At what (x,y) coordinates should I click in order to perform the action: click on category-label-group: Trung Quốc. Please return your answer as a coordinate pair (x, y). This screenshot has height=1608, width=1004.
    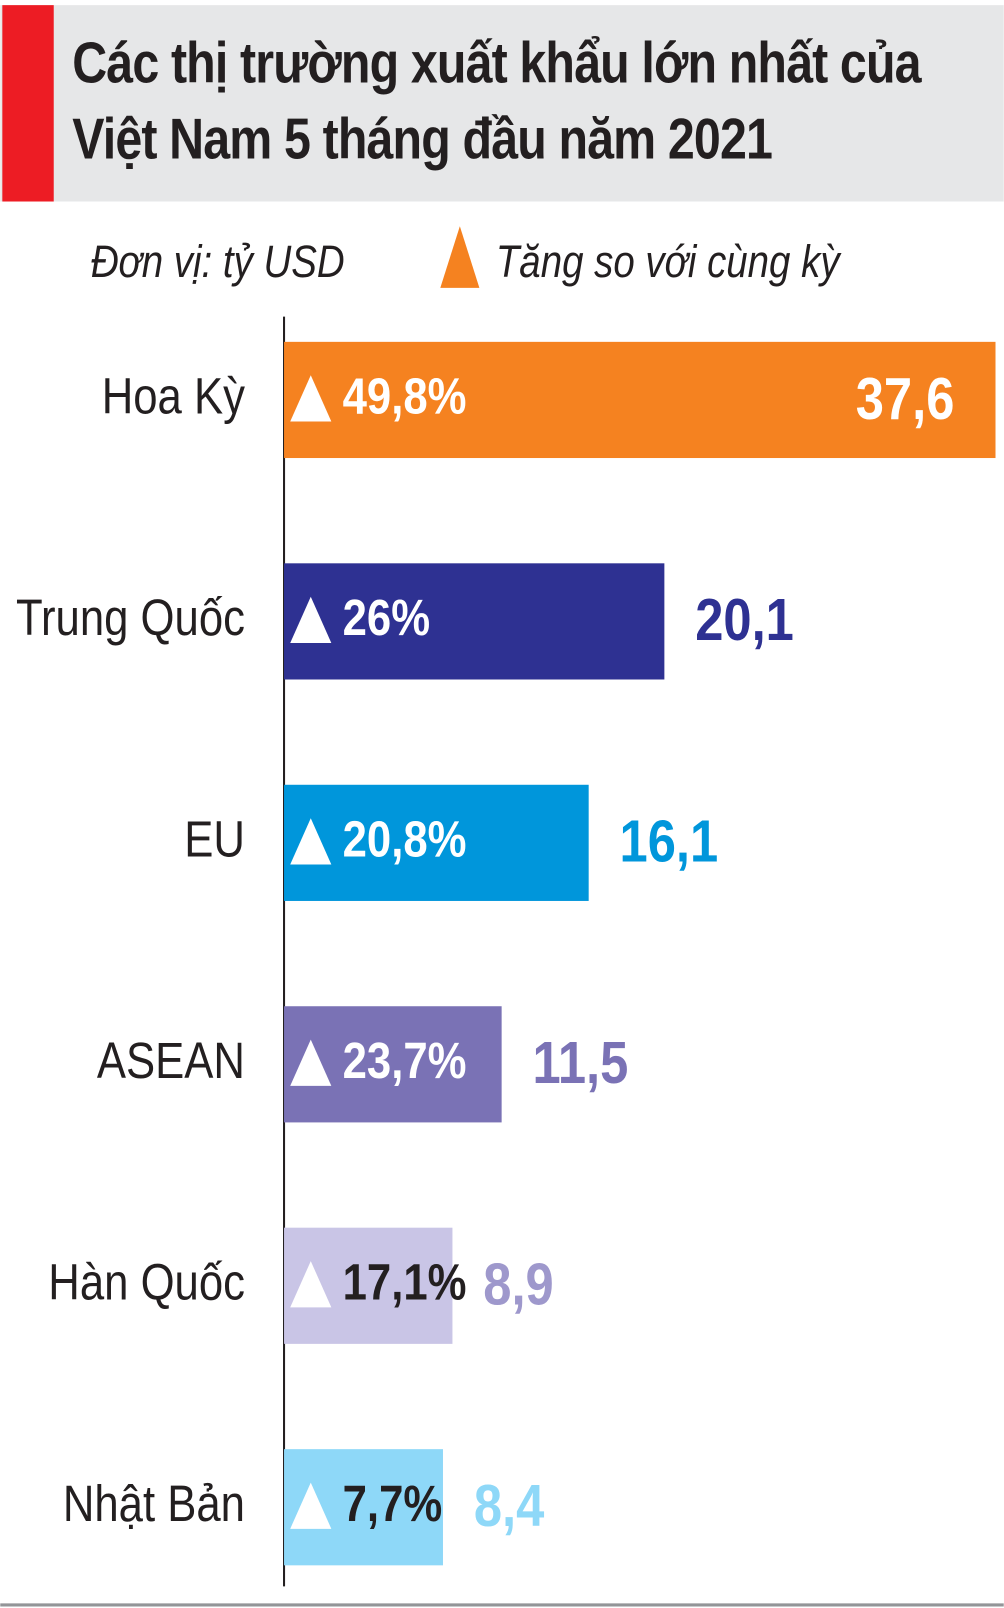
    Looking at the image, I should click on (130, 618).